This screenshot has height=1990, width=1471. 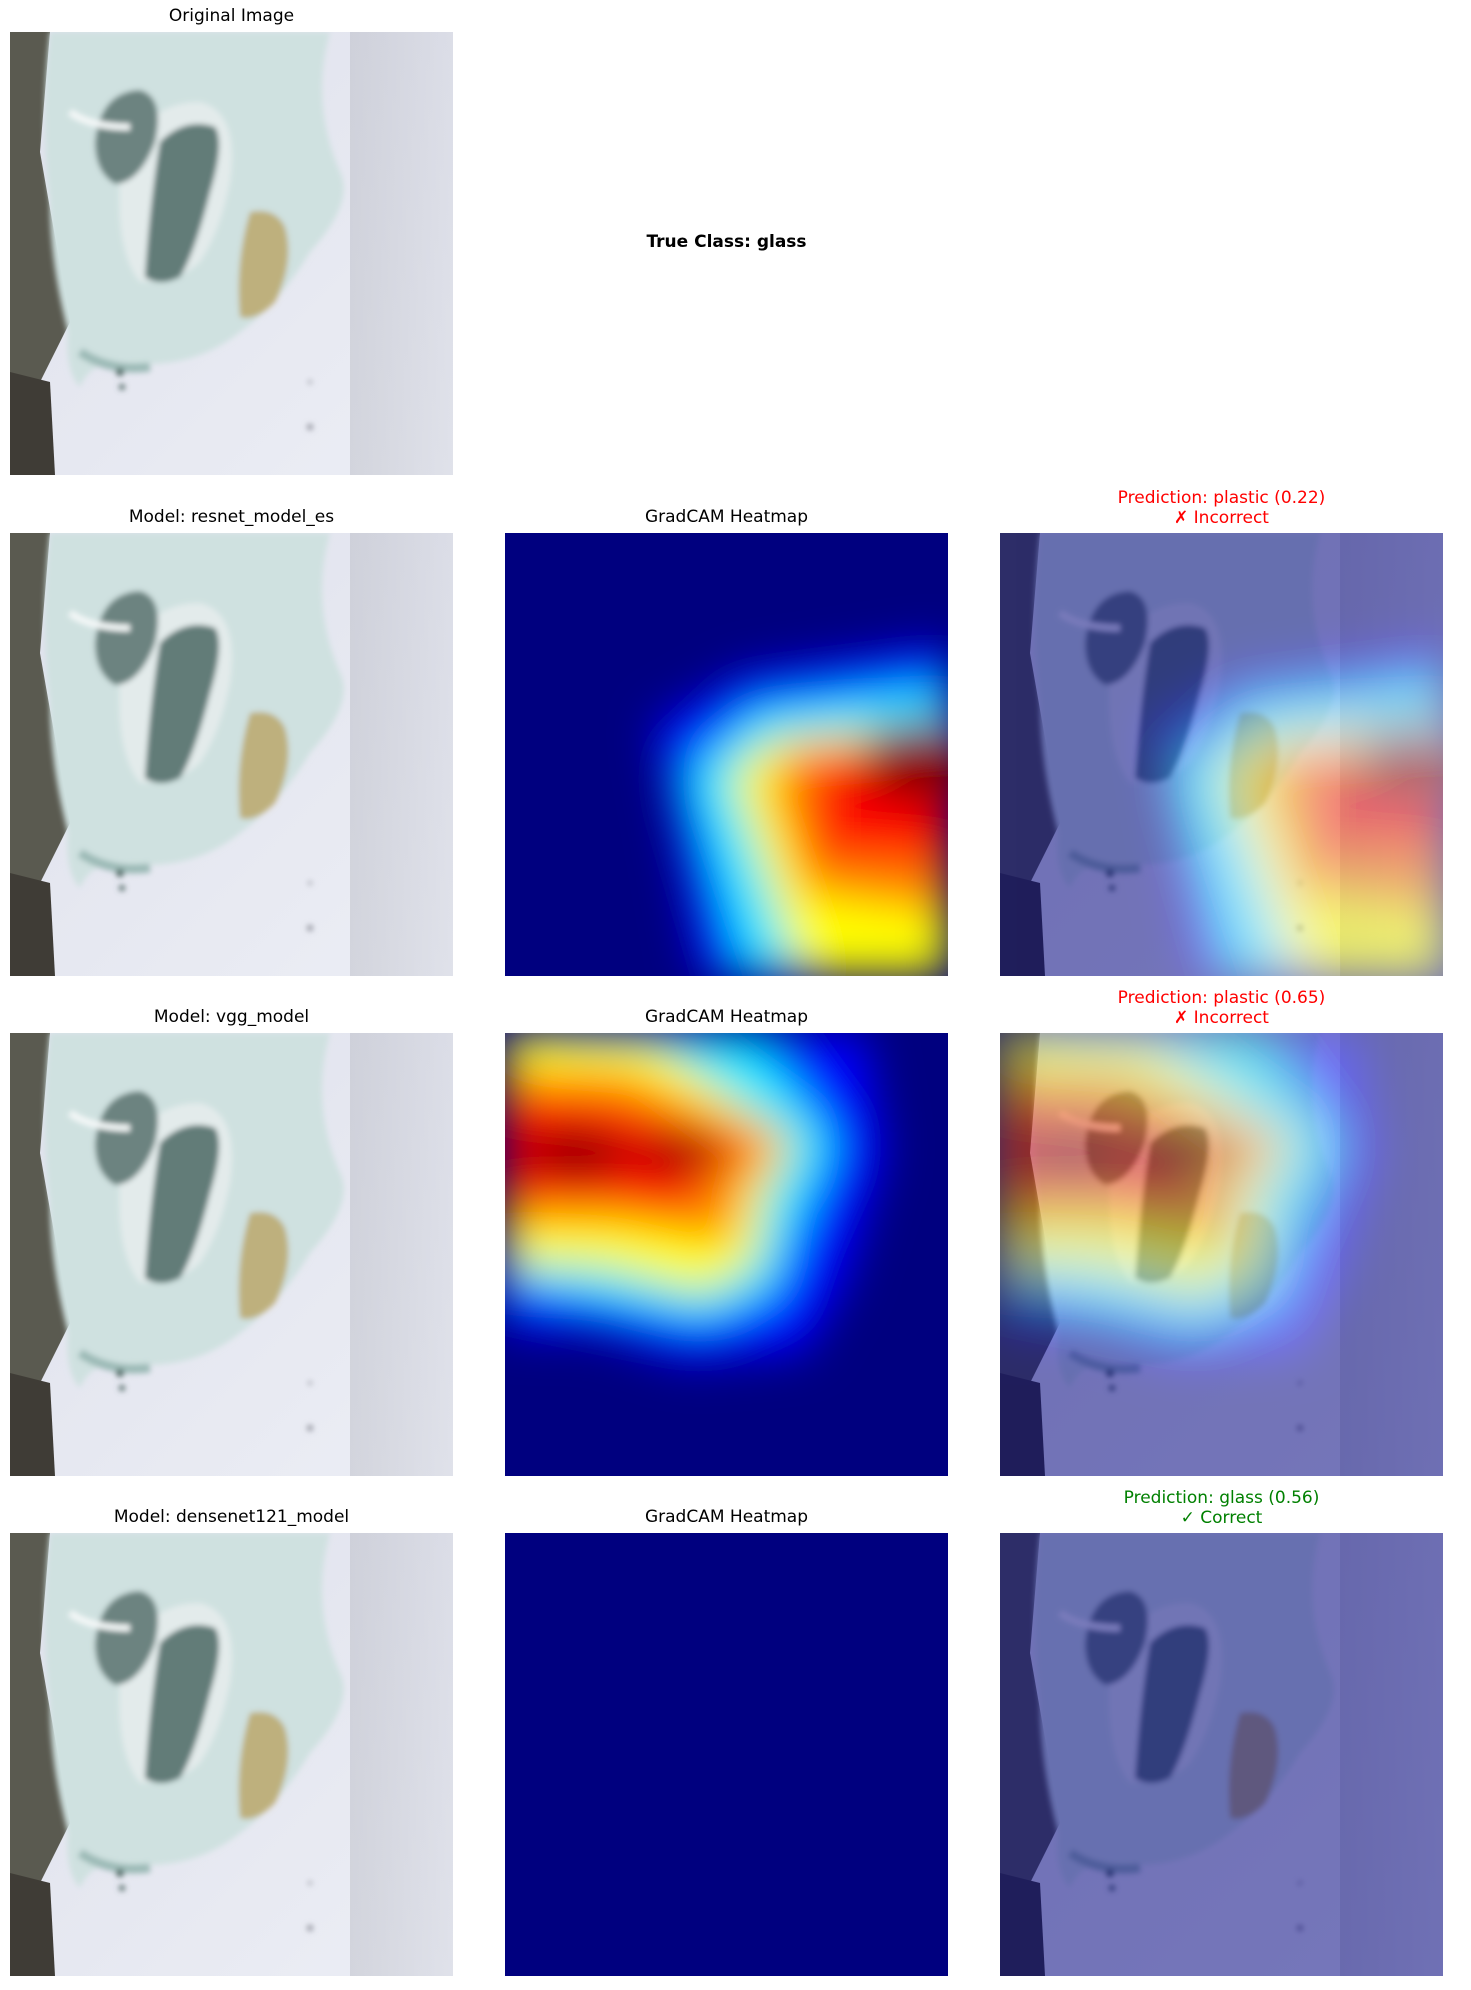 I want to click on gradcam-heatmap-densenet, so click(x=726, y=1754).